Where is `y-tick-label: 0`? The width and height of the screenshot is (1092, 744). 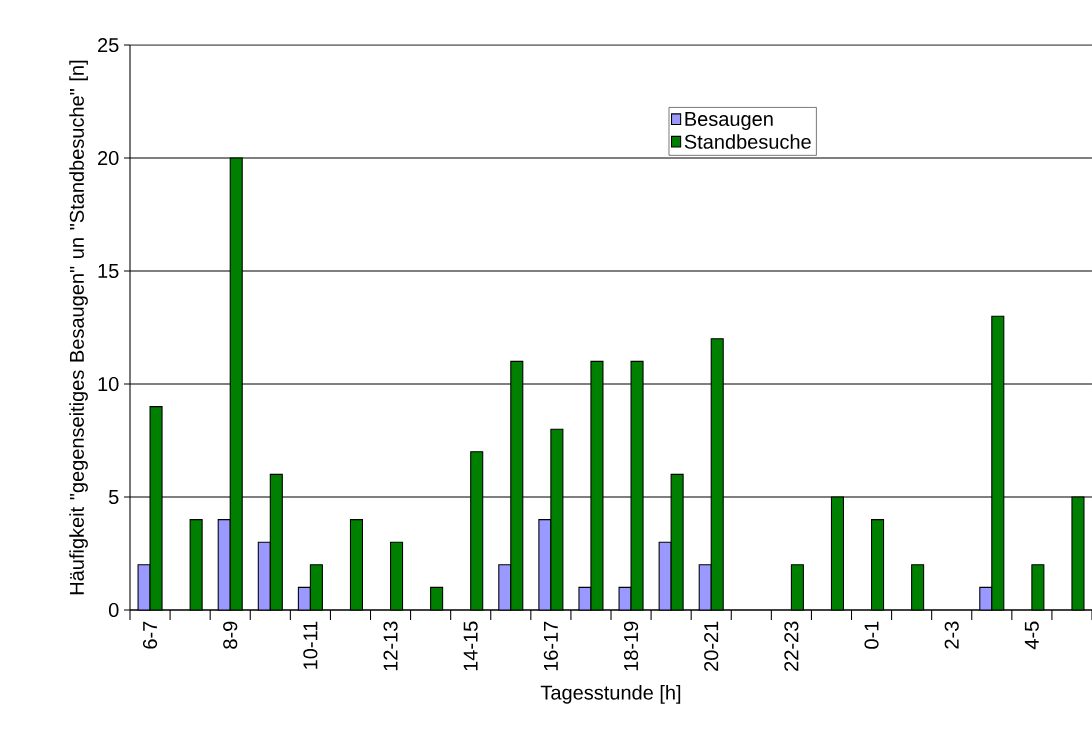 y-tick-label: 0 is located at coordinates (113, 610).